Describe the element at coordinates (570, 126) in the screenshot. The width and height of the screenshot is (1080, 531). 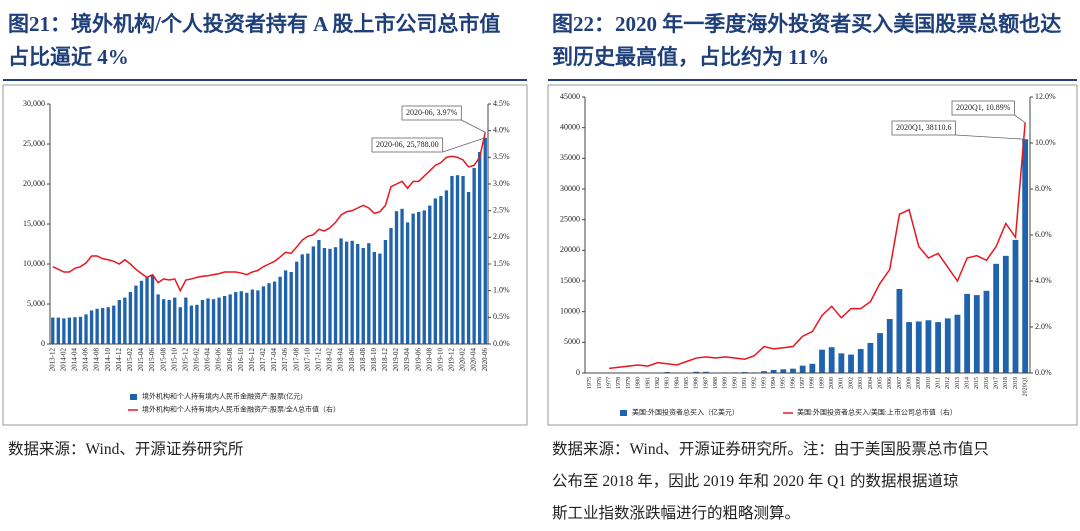
I see `y-tick-label: 40000` at that location.